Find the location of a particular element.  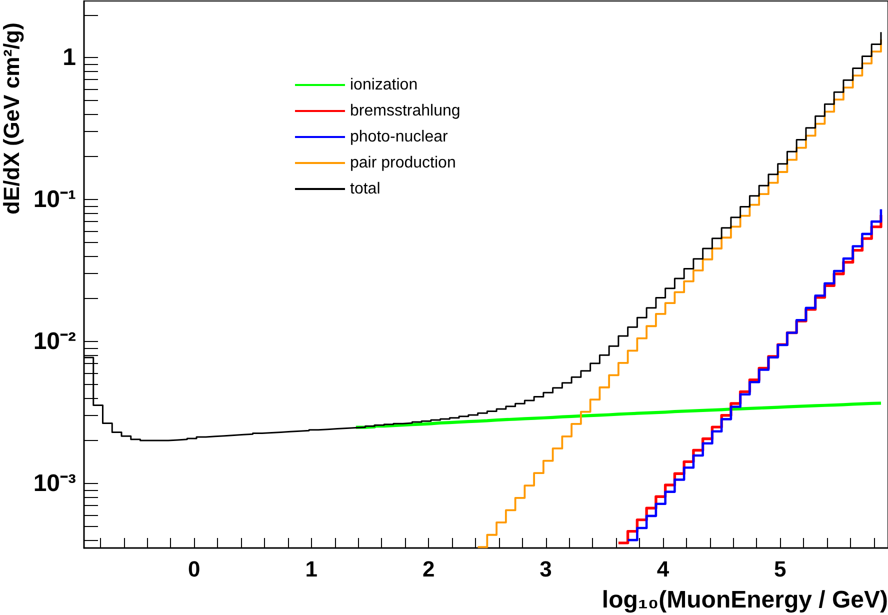

x-tick-label: 2 is located at coordinates (428, 569).